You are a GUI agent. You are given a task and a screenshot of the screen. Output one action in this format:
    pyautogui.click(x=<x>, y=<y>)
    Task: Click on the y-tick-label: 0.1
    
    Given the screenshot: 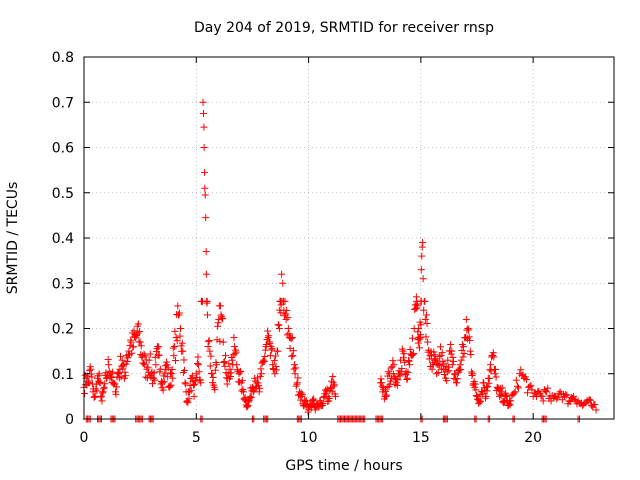 What is the action you would take?
    pyautogui.click(x=63, y=375)
    